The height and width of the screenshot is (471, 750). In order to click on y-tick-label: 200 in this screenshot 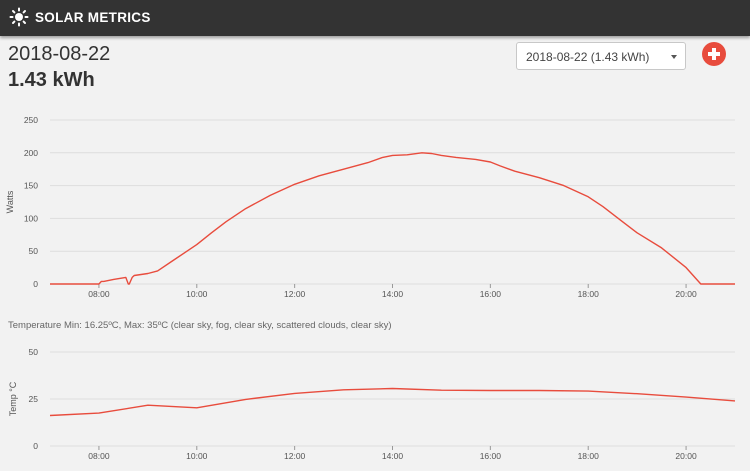, I will do `click(31, 153)`.